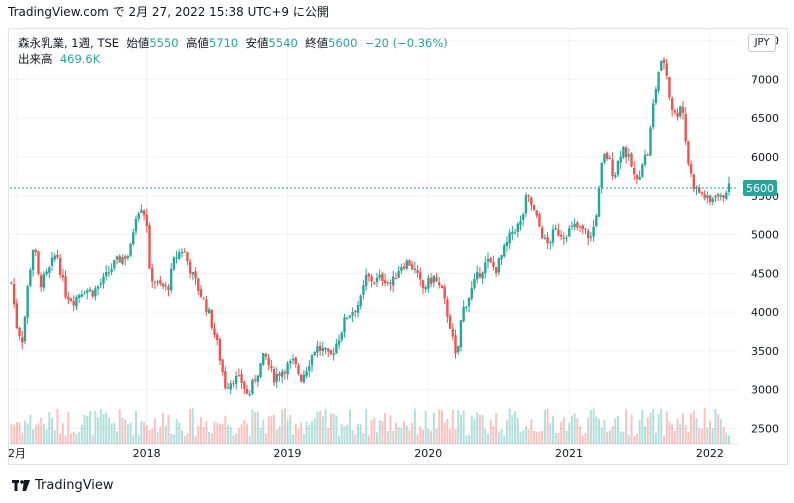 The height and width of the screenshot is (503, 794). I want to click on volume-label: 出来高, so click(35, 59).